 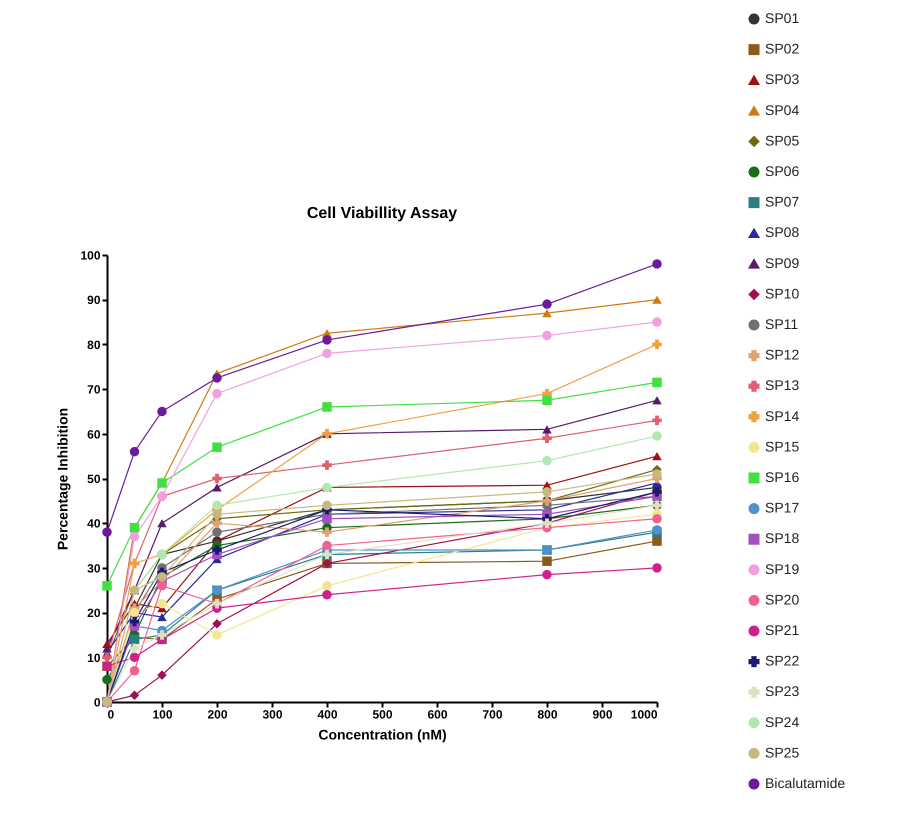 I want to click on x-axis-title: Concentration (nM), so click(x=382, y=734).